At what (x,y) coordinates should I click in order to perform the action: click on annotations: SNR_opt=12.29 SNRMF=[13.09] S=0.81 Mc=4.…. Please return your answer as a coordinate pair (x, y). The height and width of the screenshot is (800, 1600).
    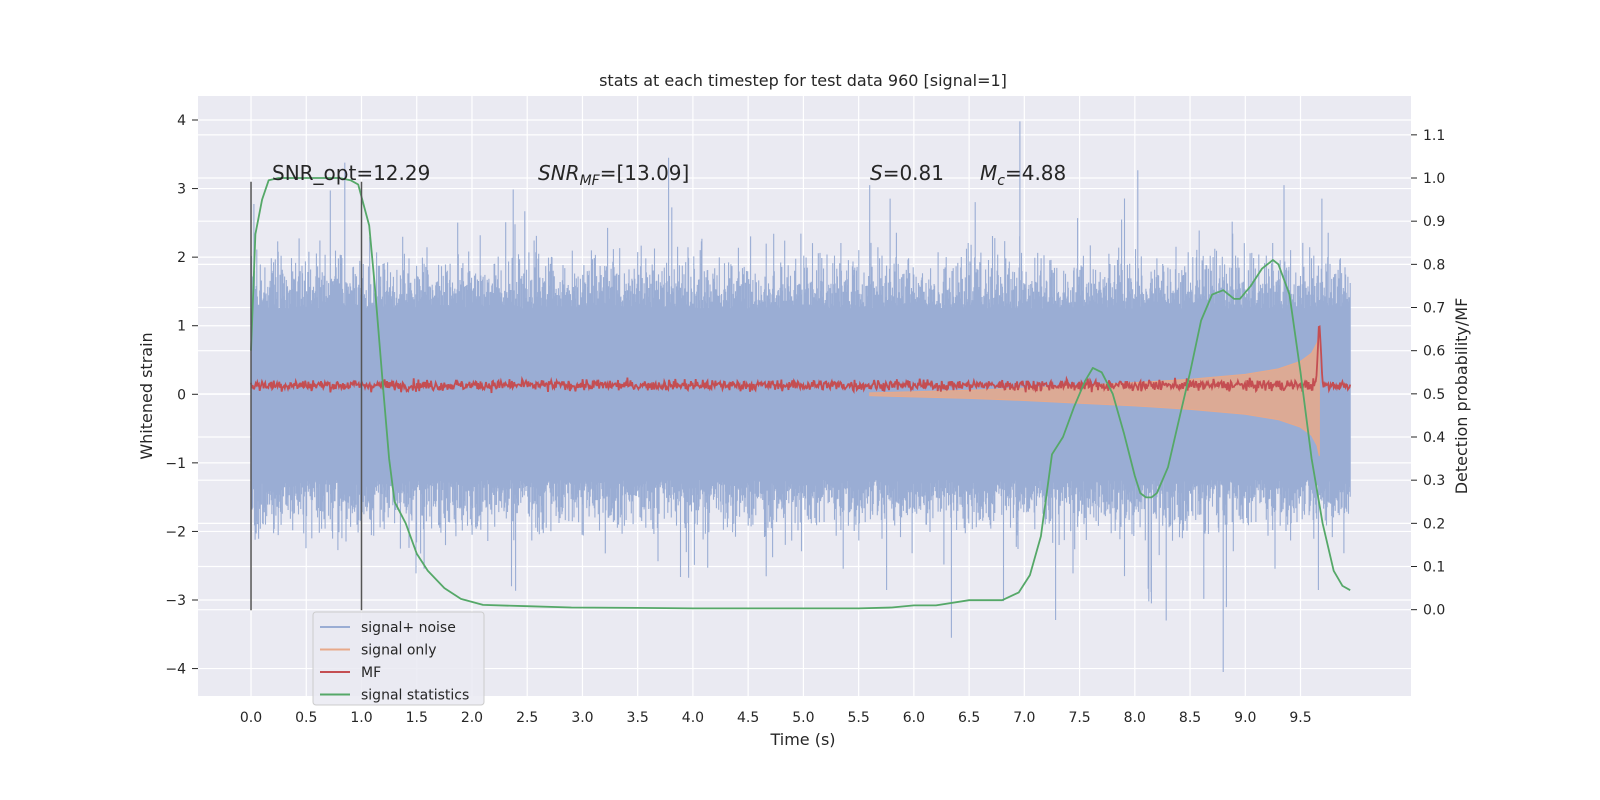
    Looking at the image, I should click on (669, 175).